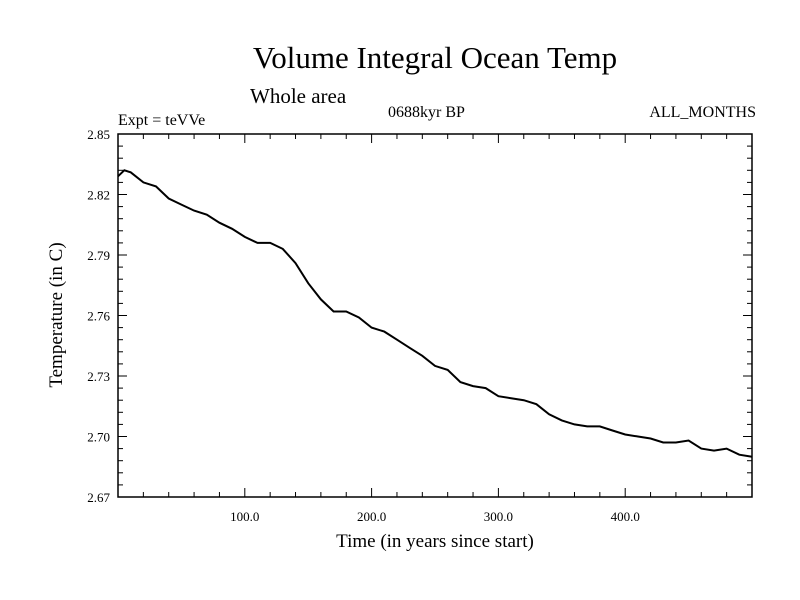  What do you see at coordinates (426, 112) in the screenshot?
I see `epoch-label: 0688kyr BP` at bounding box center [426, 112].